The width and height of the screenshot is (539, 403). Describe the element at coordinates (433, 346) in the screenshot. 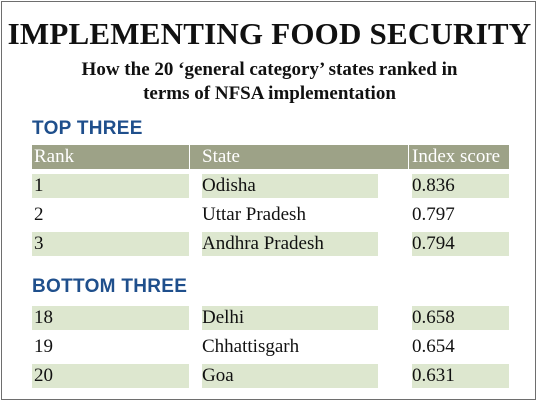

I see `cell-score: 0.654` at that location.